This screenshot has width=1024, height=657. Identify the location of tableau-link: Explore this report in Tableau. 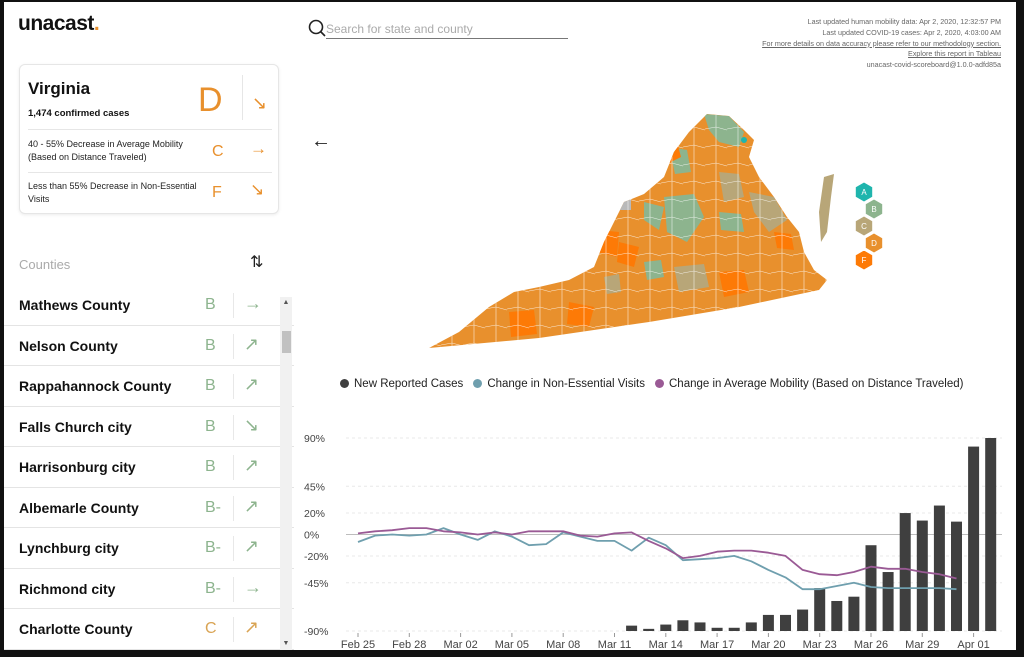
(954, 54).